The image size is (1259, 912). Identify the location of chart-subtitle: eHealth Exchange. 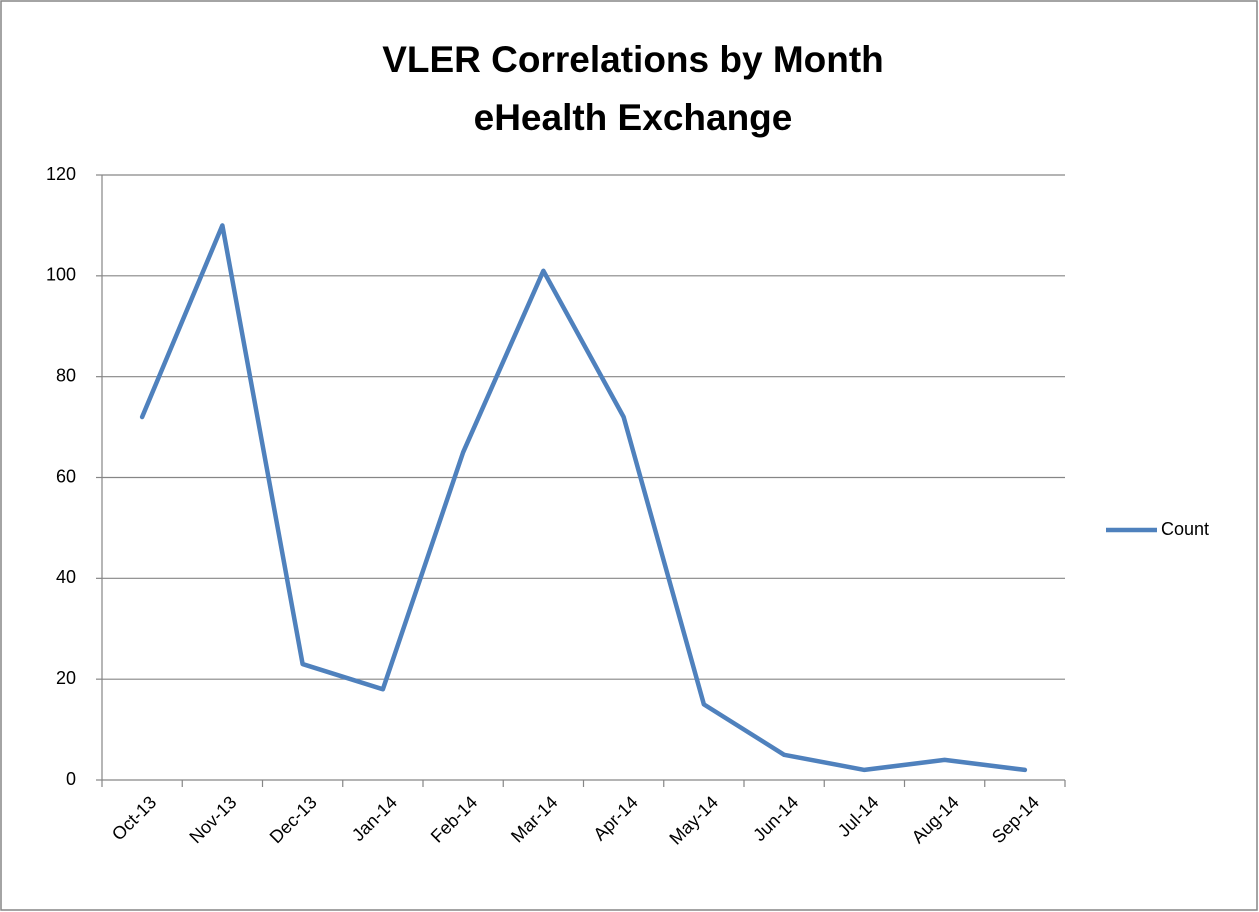
(633, 117).